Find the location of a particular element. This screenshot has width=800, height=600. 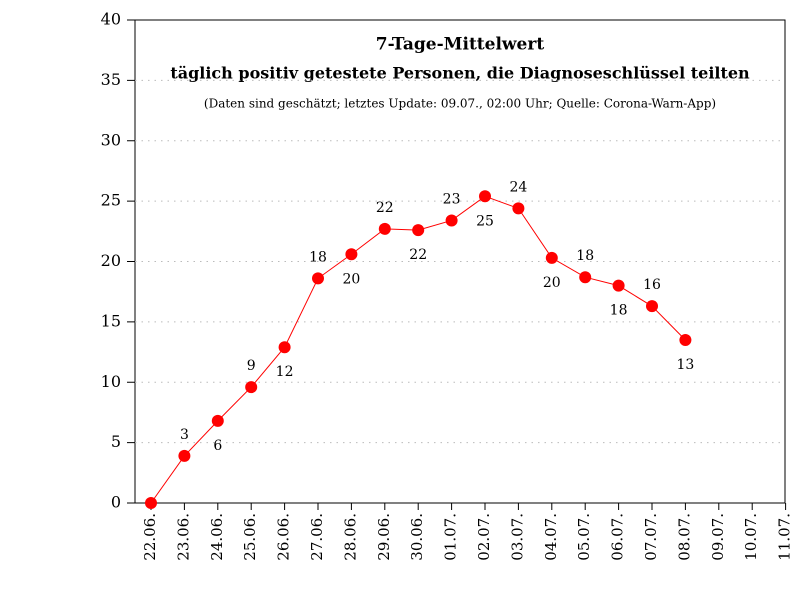

x-tick-label: 05.07. is located at coordinates (584, 537).